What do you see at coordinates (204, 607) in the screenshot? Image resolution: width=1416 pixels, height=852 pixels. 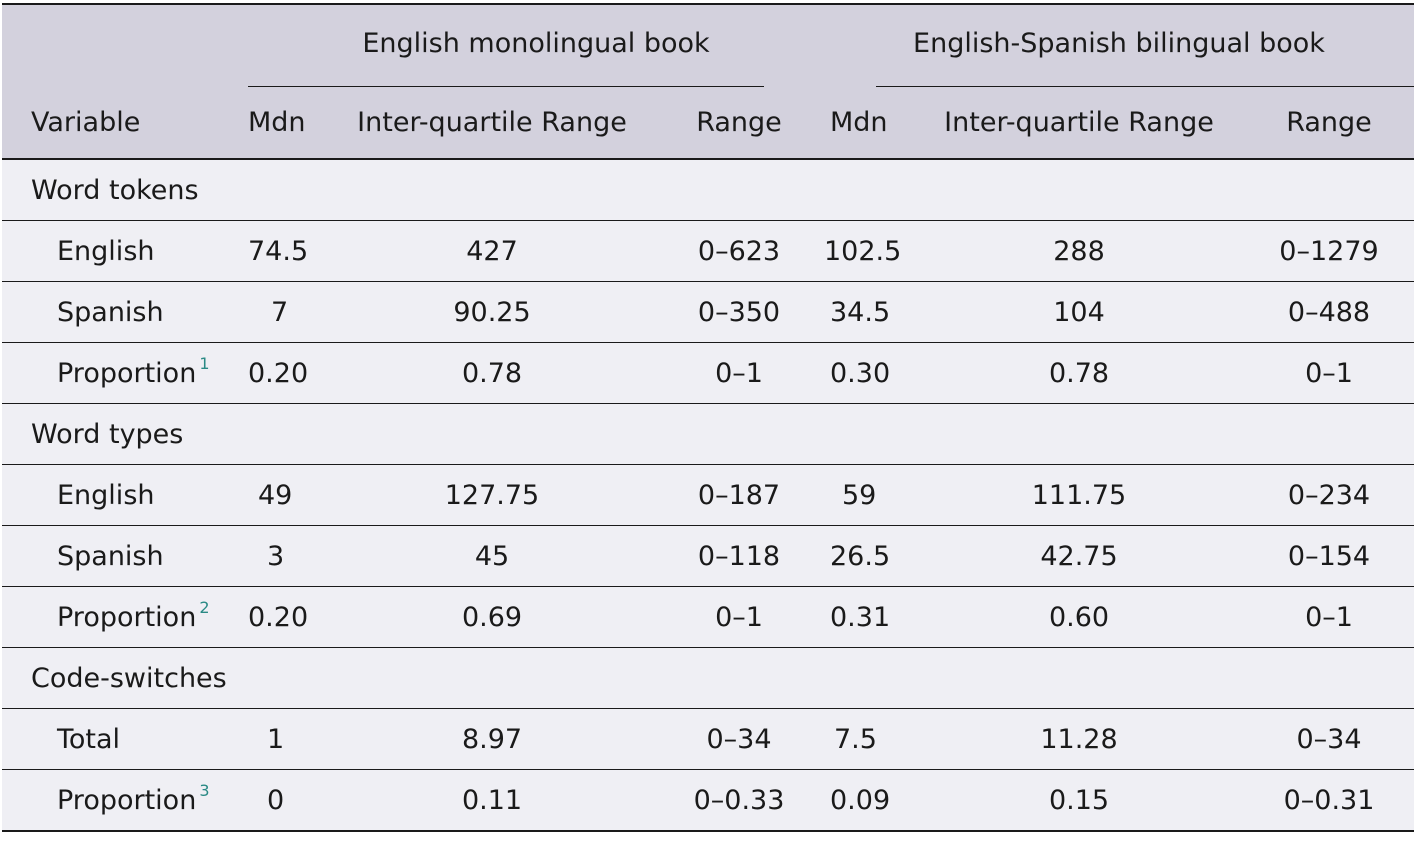 I see `footnote-marker: 2` at bounding box center [204, 607].